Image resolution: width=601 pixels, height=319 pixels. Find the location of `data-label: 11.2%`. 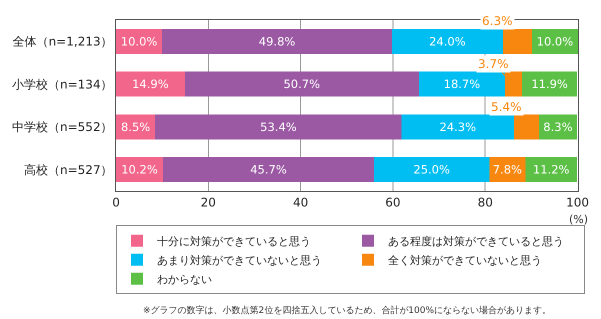

data-label: 11.2% is located at coordinates (551, 169).